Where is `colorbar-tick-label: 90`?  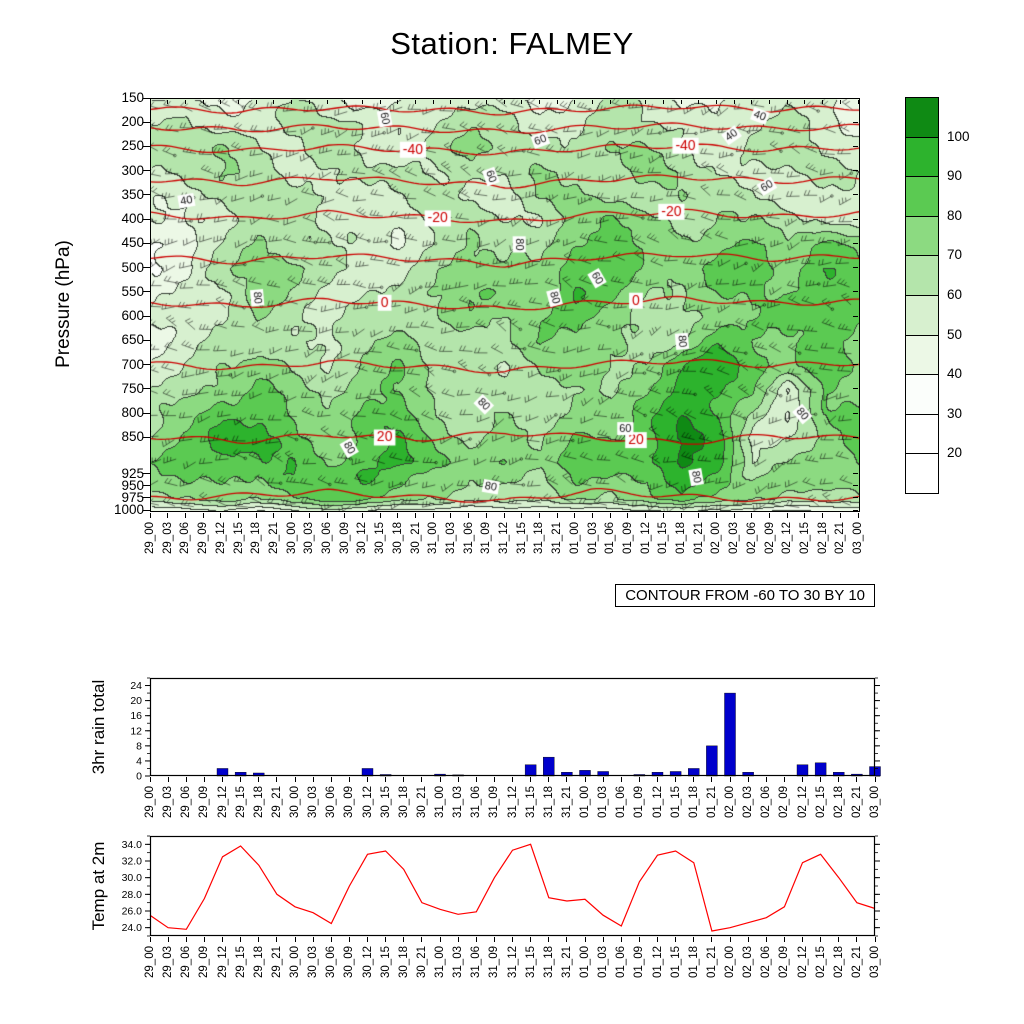 colorbar-tick-label: 90 is located at coordinates (955, 176).